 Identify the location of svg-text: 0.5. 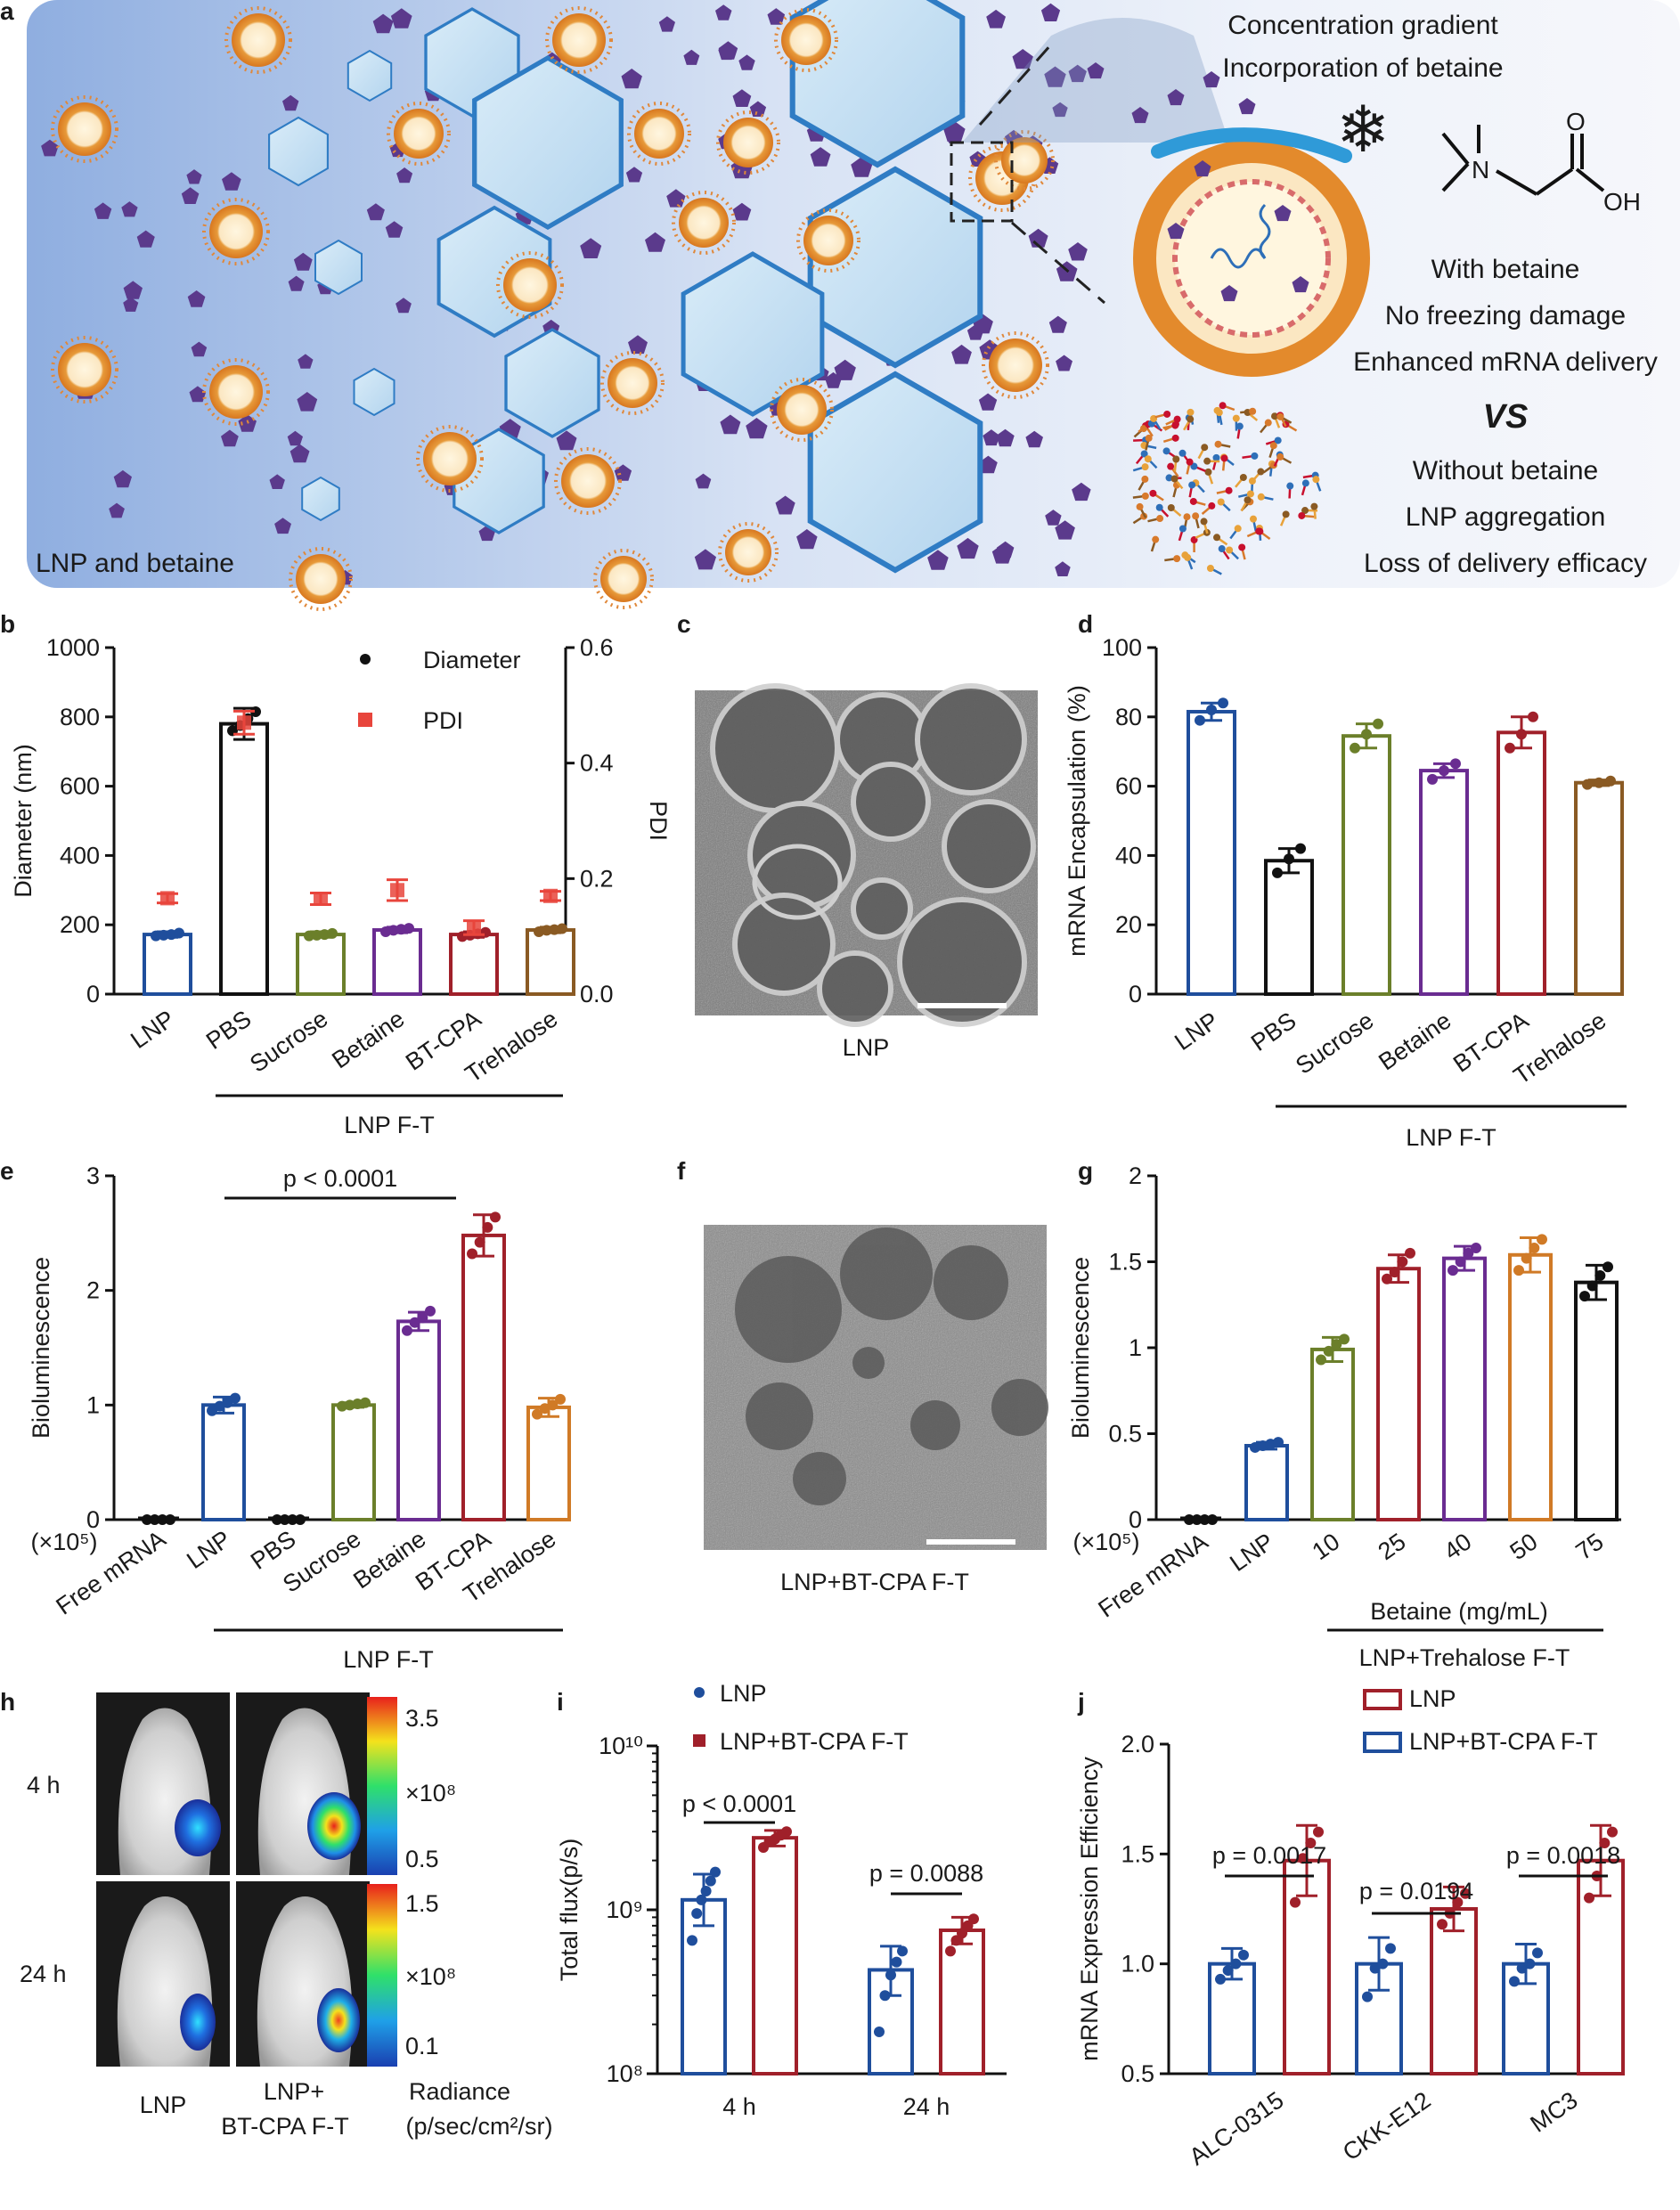
(422, 1859).